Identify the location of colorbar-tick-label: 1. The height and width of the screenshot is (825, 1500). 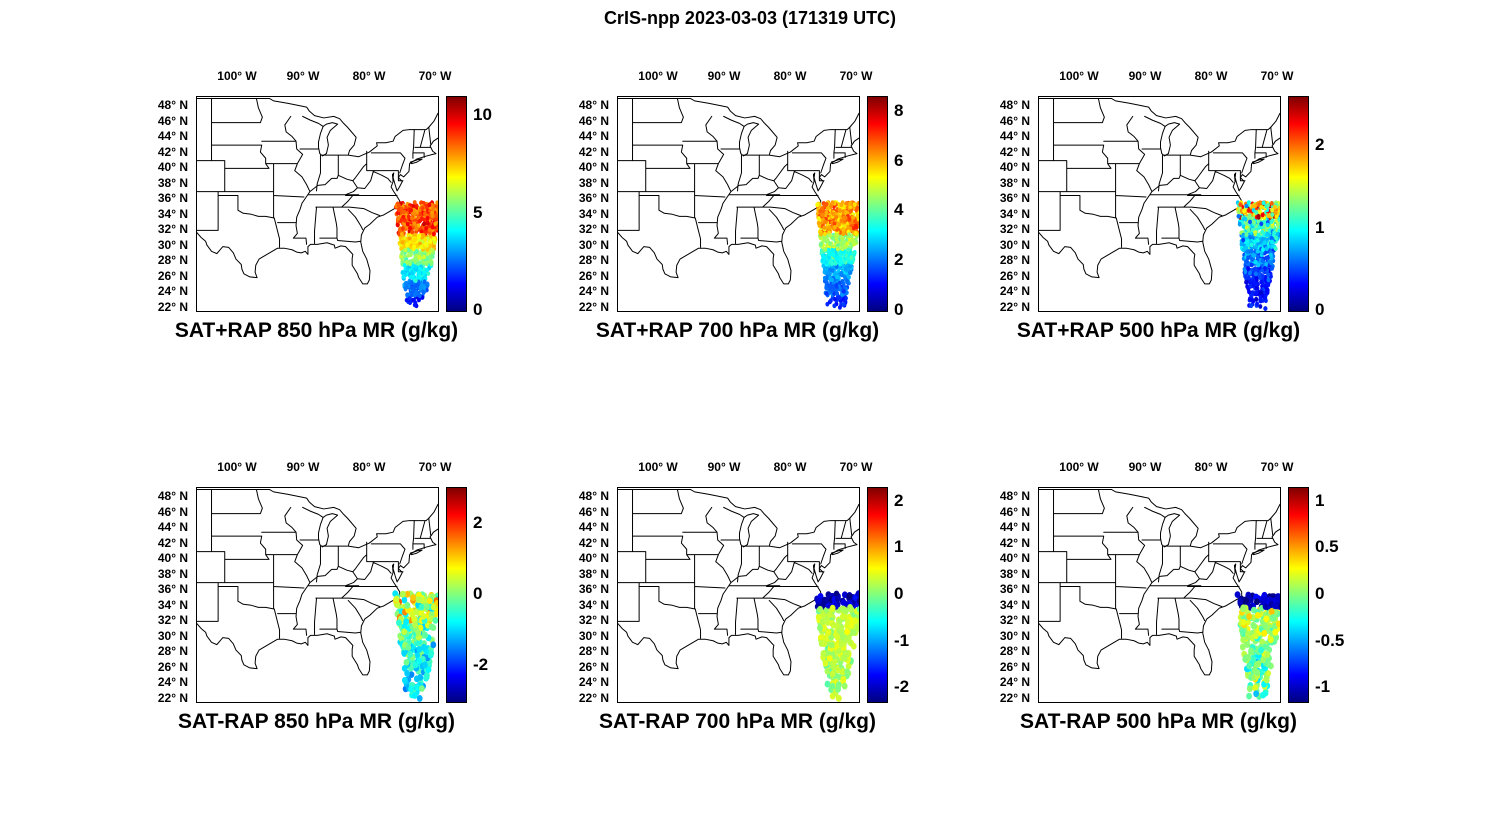
(1320, 227).